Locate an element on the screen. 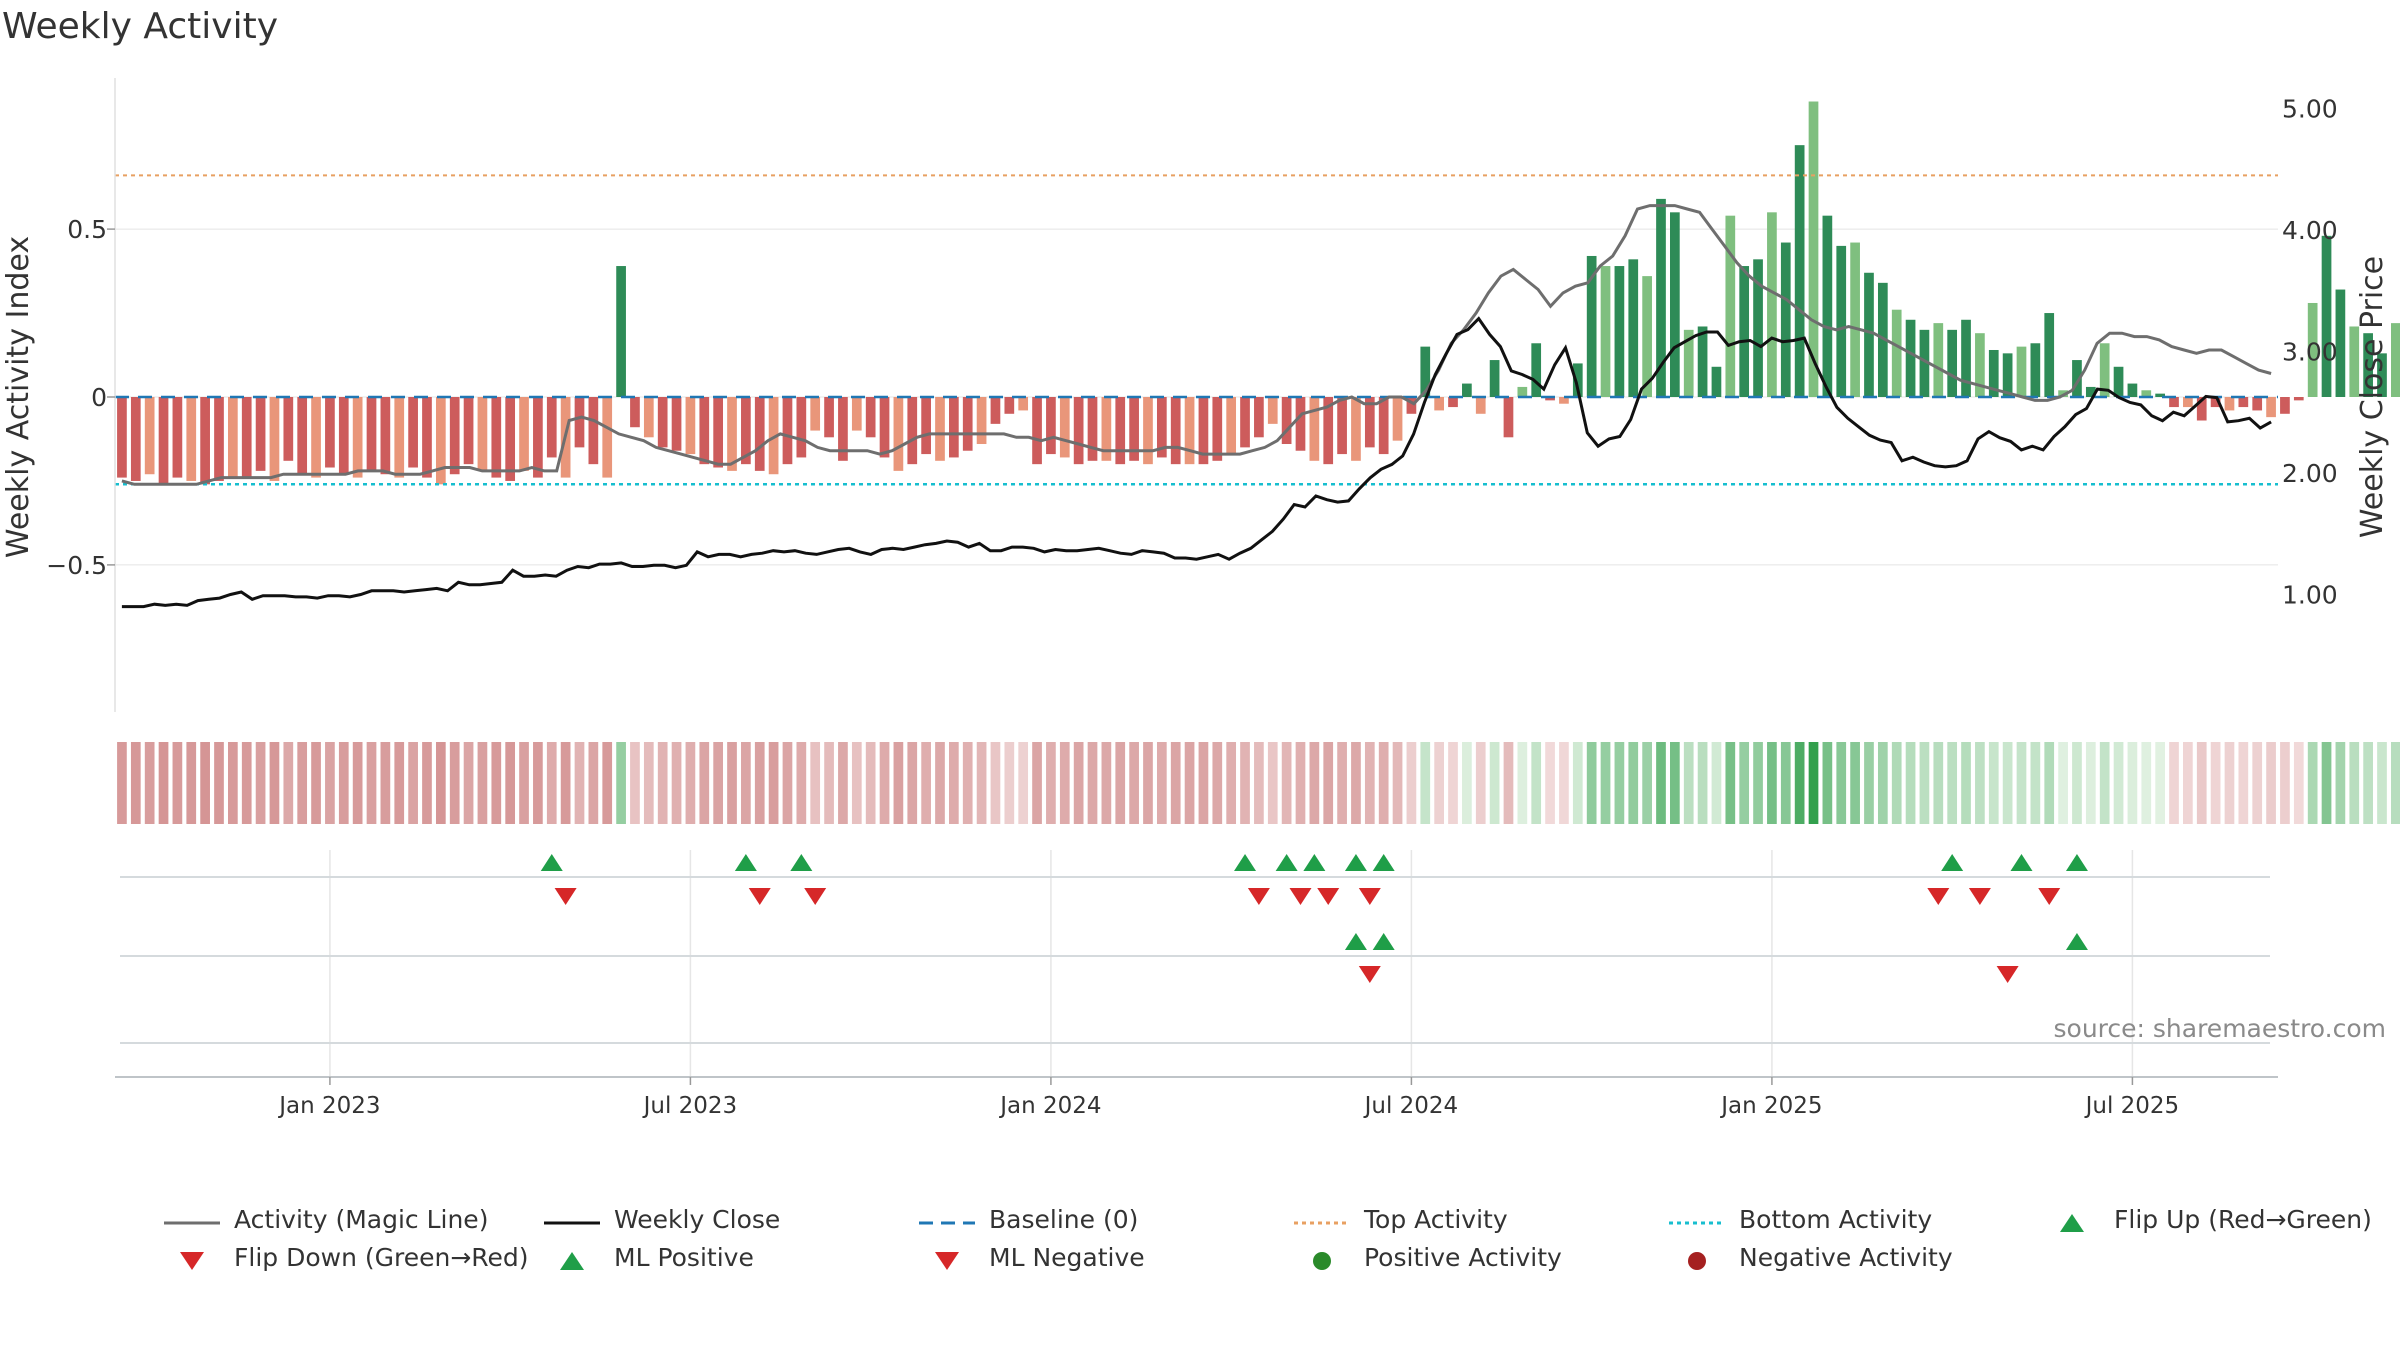  legend-label: ML Positive is located at coordinates (684, 1257).